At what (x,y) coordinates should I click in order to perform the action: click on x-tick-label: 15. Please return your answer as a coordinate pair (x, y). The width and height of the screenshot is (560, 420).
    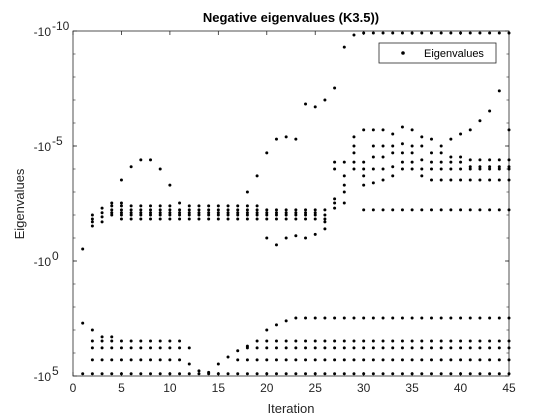
    Looking at the image, I should click on (219, 388).